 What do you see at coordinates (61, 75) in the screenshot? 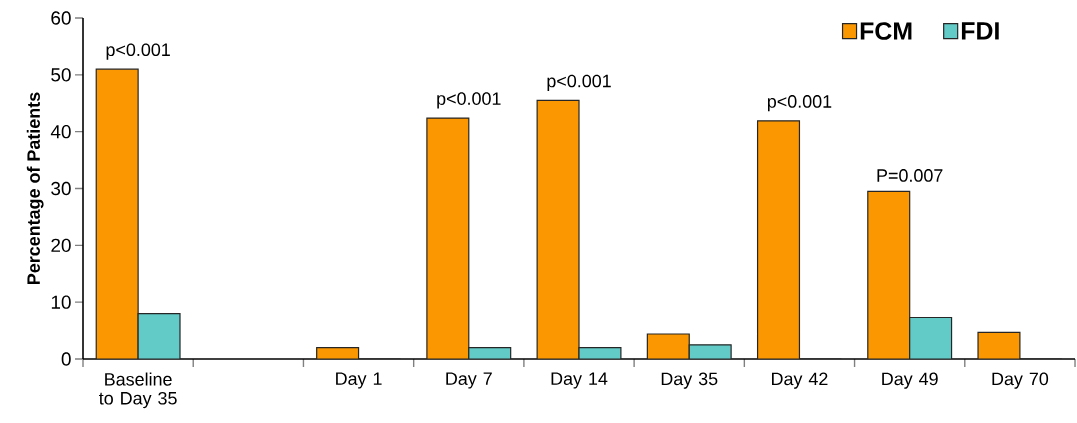
I see `y-tick-label: 50` at bounding box center [61, 75].